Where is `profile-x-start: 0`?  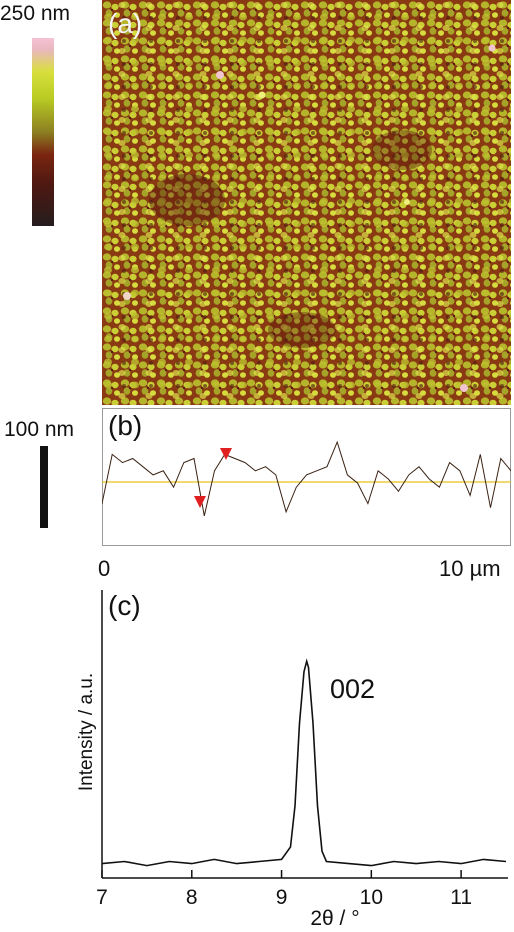 profile-x-start: 0 is located at coordinates (104, 569).